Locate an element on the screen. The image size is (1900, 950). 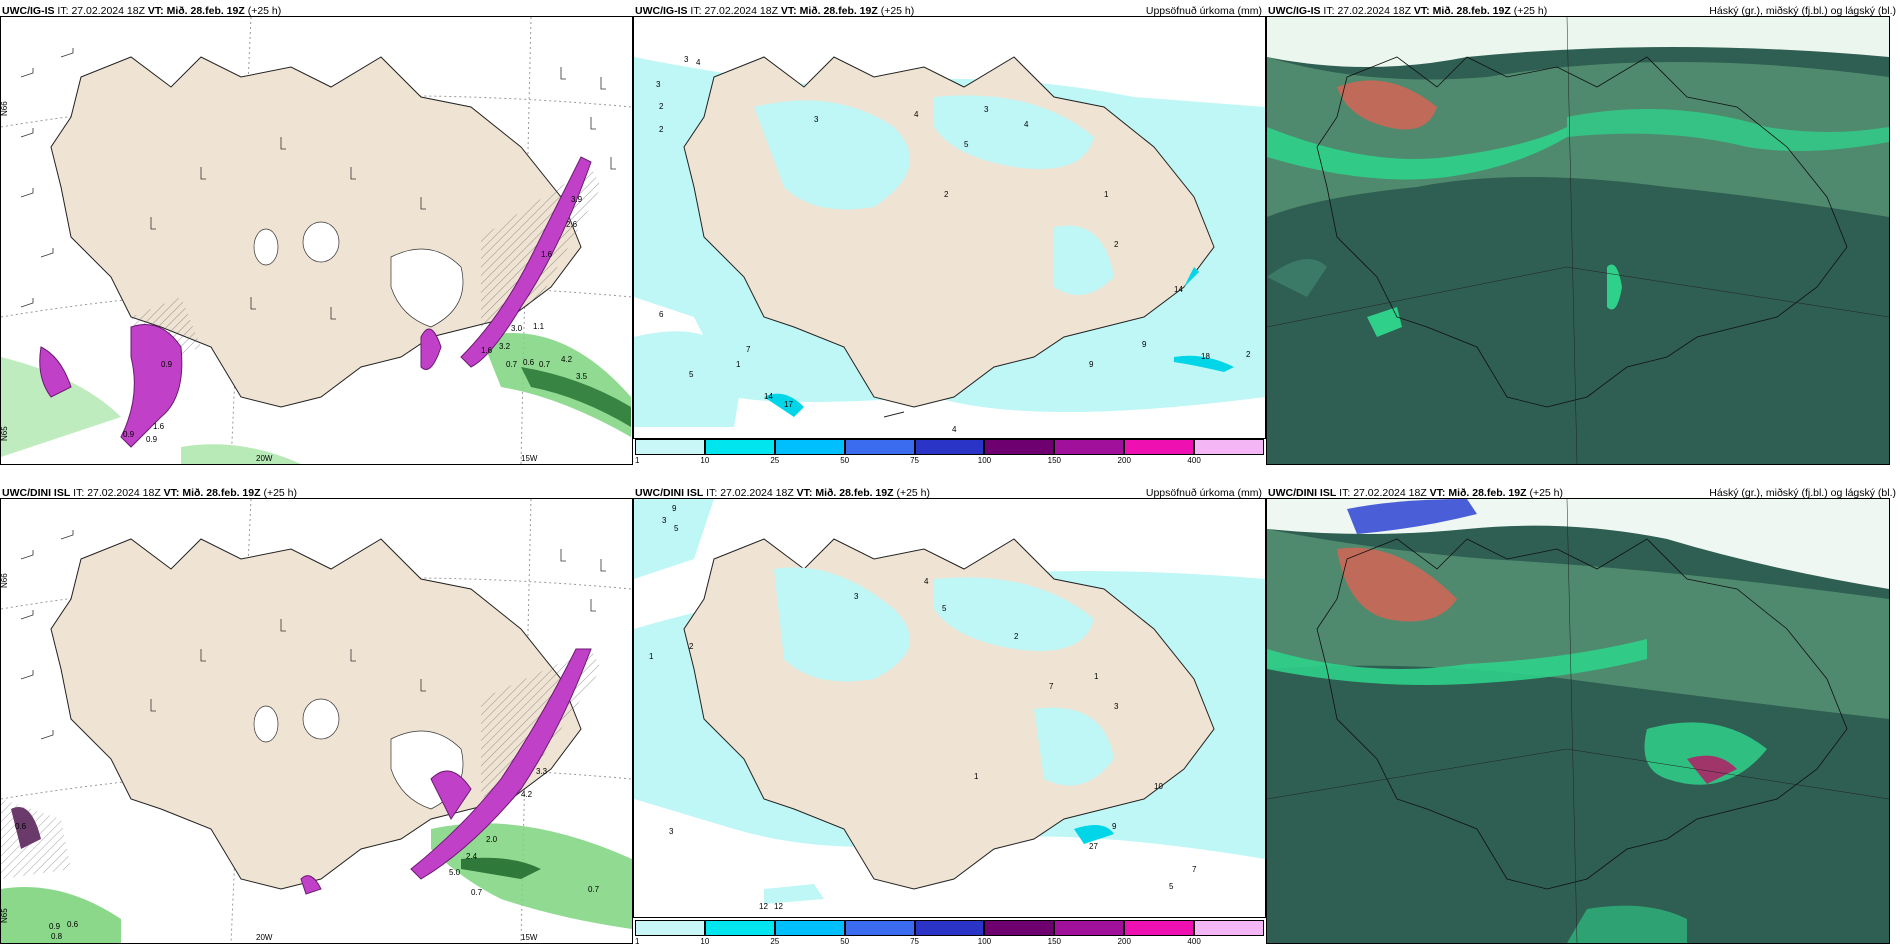
panel-title: Uppsöfnuð úrkoma (mm) is located at coordinates (1203, 11).